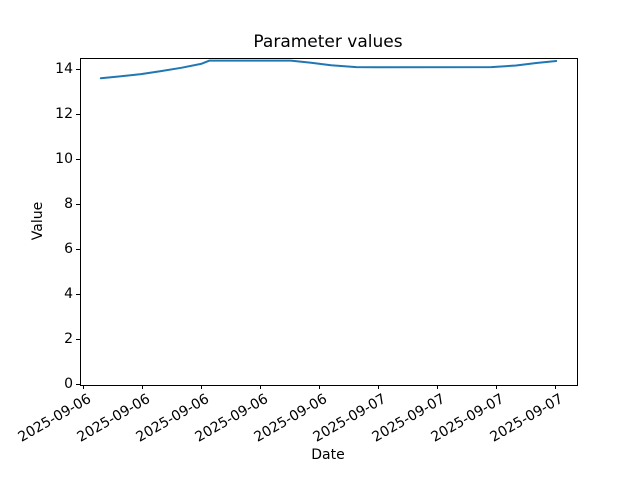 The image size is (640, 480). What do you see at coordinates (64, 69) in the screenshot?
I see `y-tick-label: 14` at bounding box center [64, 69].